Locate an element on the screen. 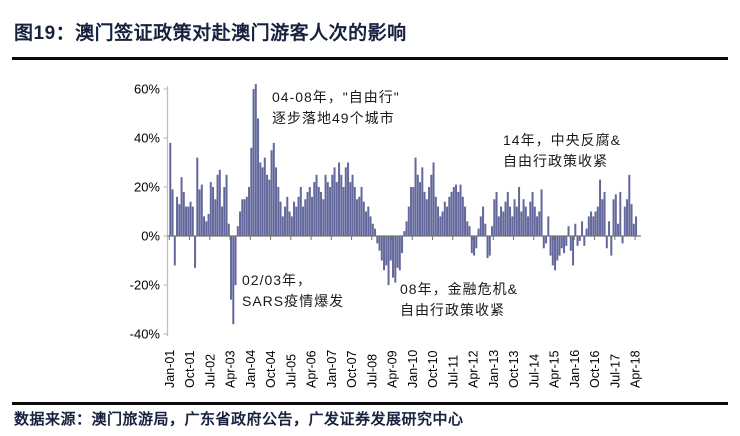  annotation-financial-crisis-2008: 08年，金融危机& 自由行政策收紧 is located at coordinates (459, 300).